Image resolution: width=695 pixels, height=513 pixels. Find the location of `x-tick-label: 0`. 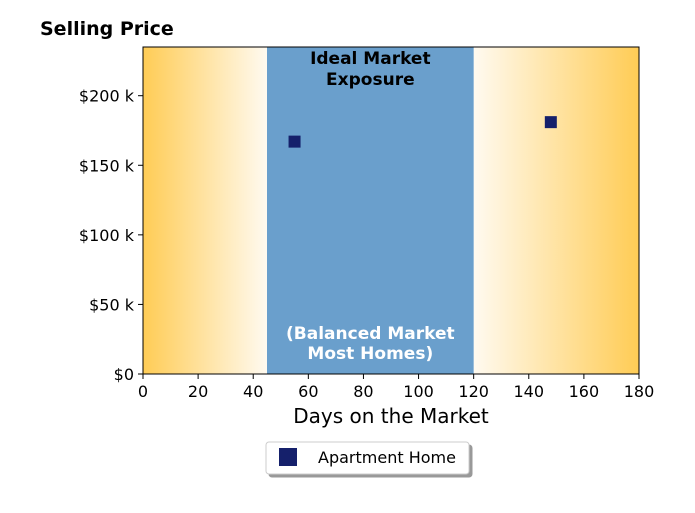

x-tick-label: 0 is located at coordinates (143, 391).